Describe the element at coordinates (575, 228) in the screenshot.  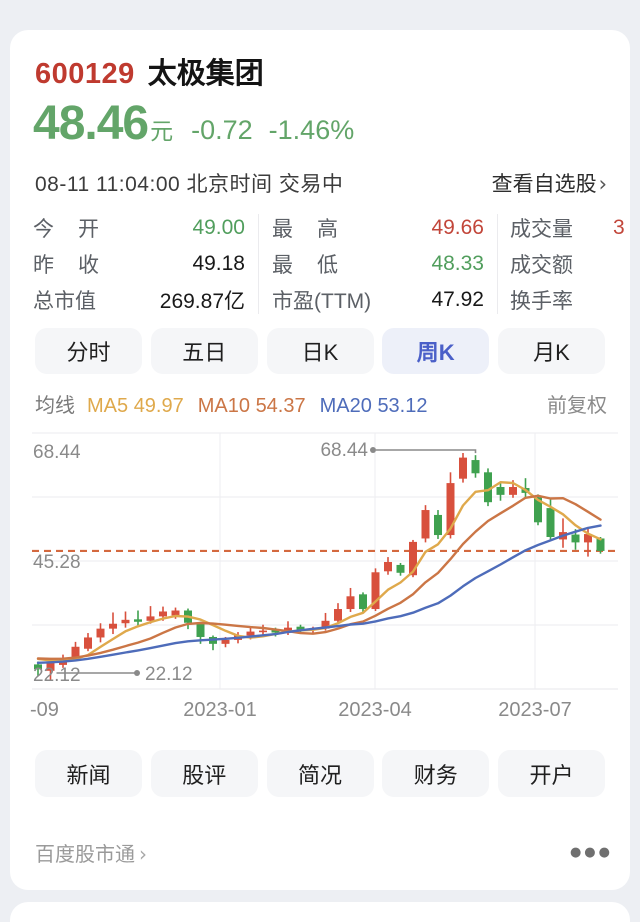
I see `quote-volume-row: 成交量` at that location.